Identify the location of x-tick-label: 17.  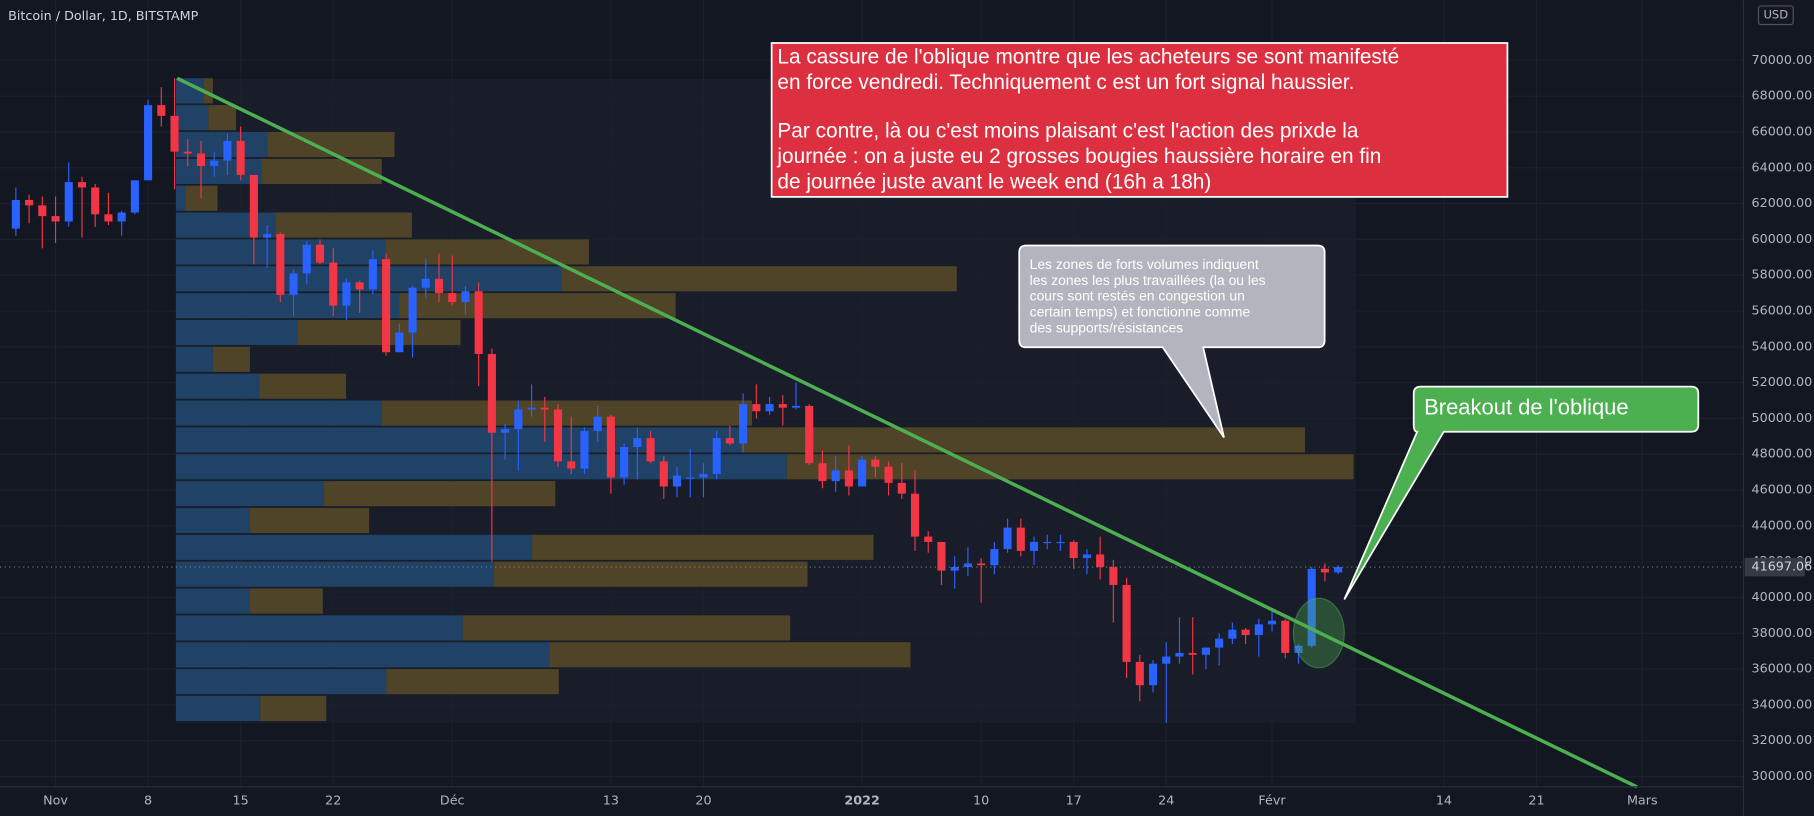
(1074, 799).